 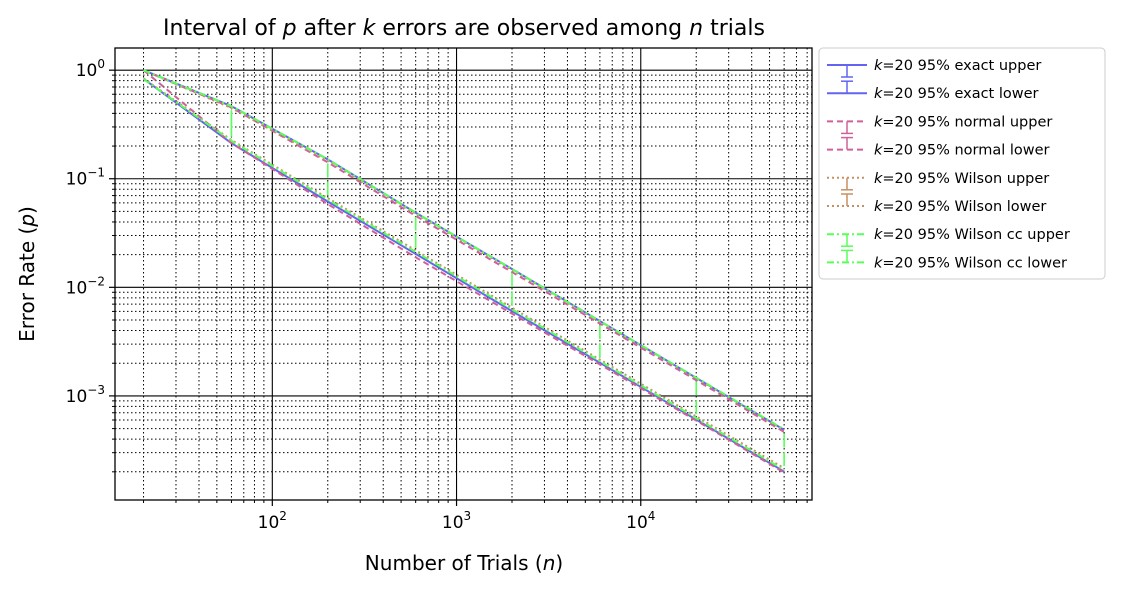 I want to click on legend-label: k=20 95% exact upper, so click(x=957, y=66).